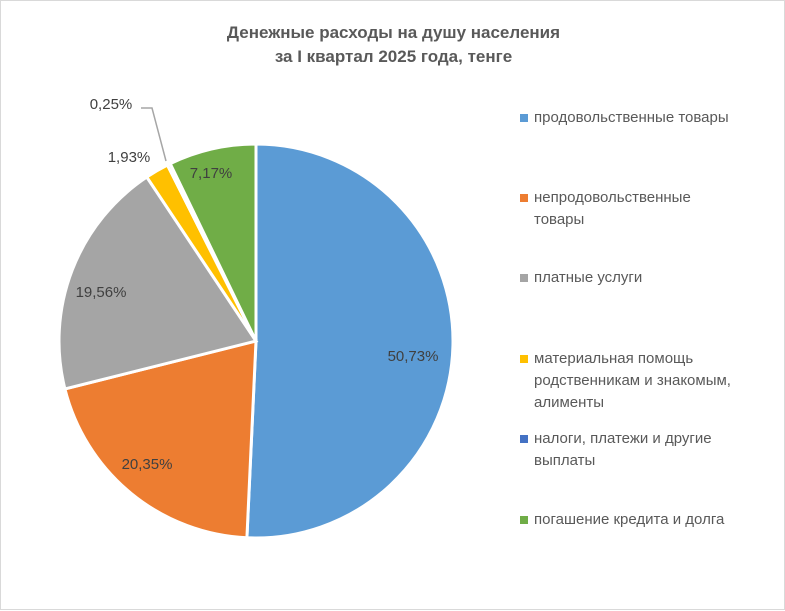 The image size is (785, 611). Describe the element at coordinates (147, 464) in the screenshot. I see `data-label-1: 20,35%` at that location.